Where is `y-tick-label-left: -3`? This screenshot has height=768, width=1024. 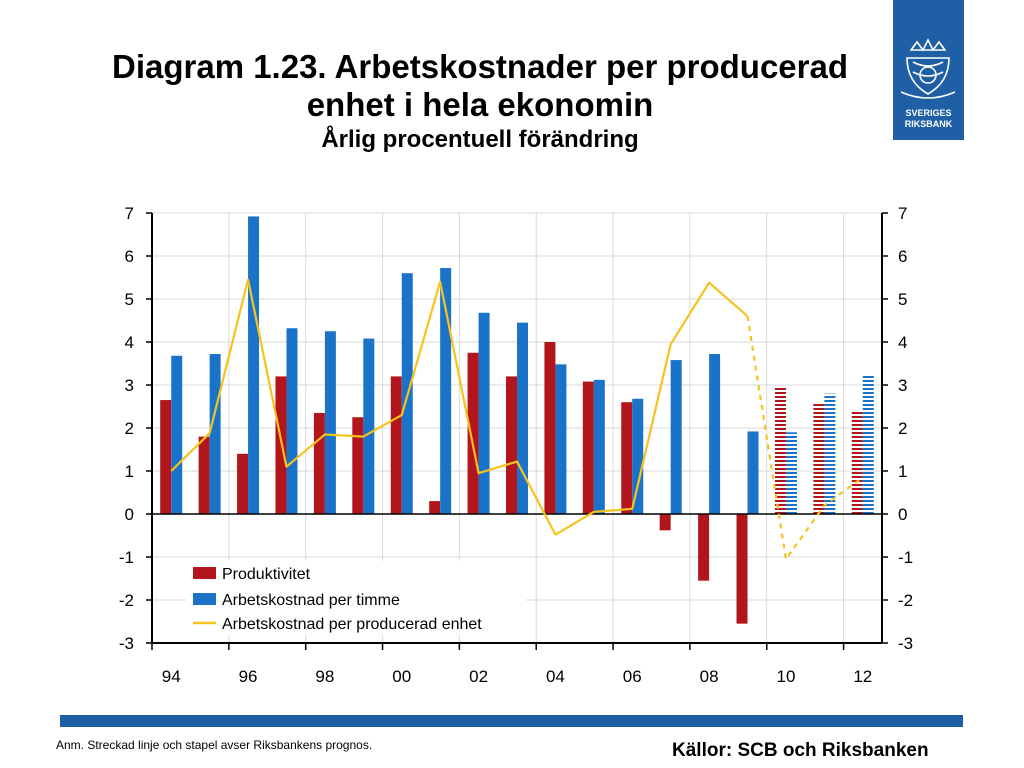 y-tick-label-left: -3 is located at coordinates (126, 643).